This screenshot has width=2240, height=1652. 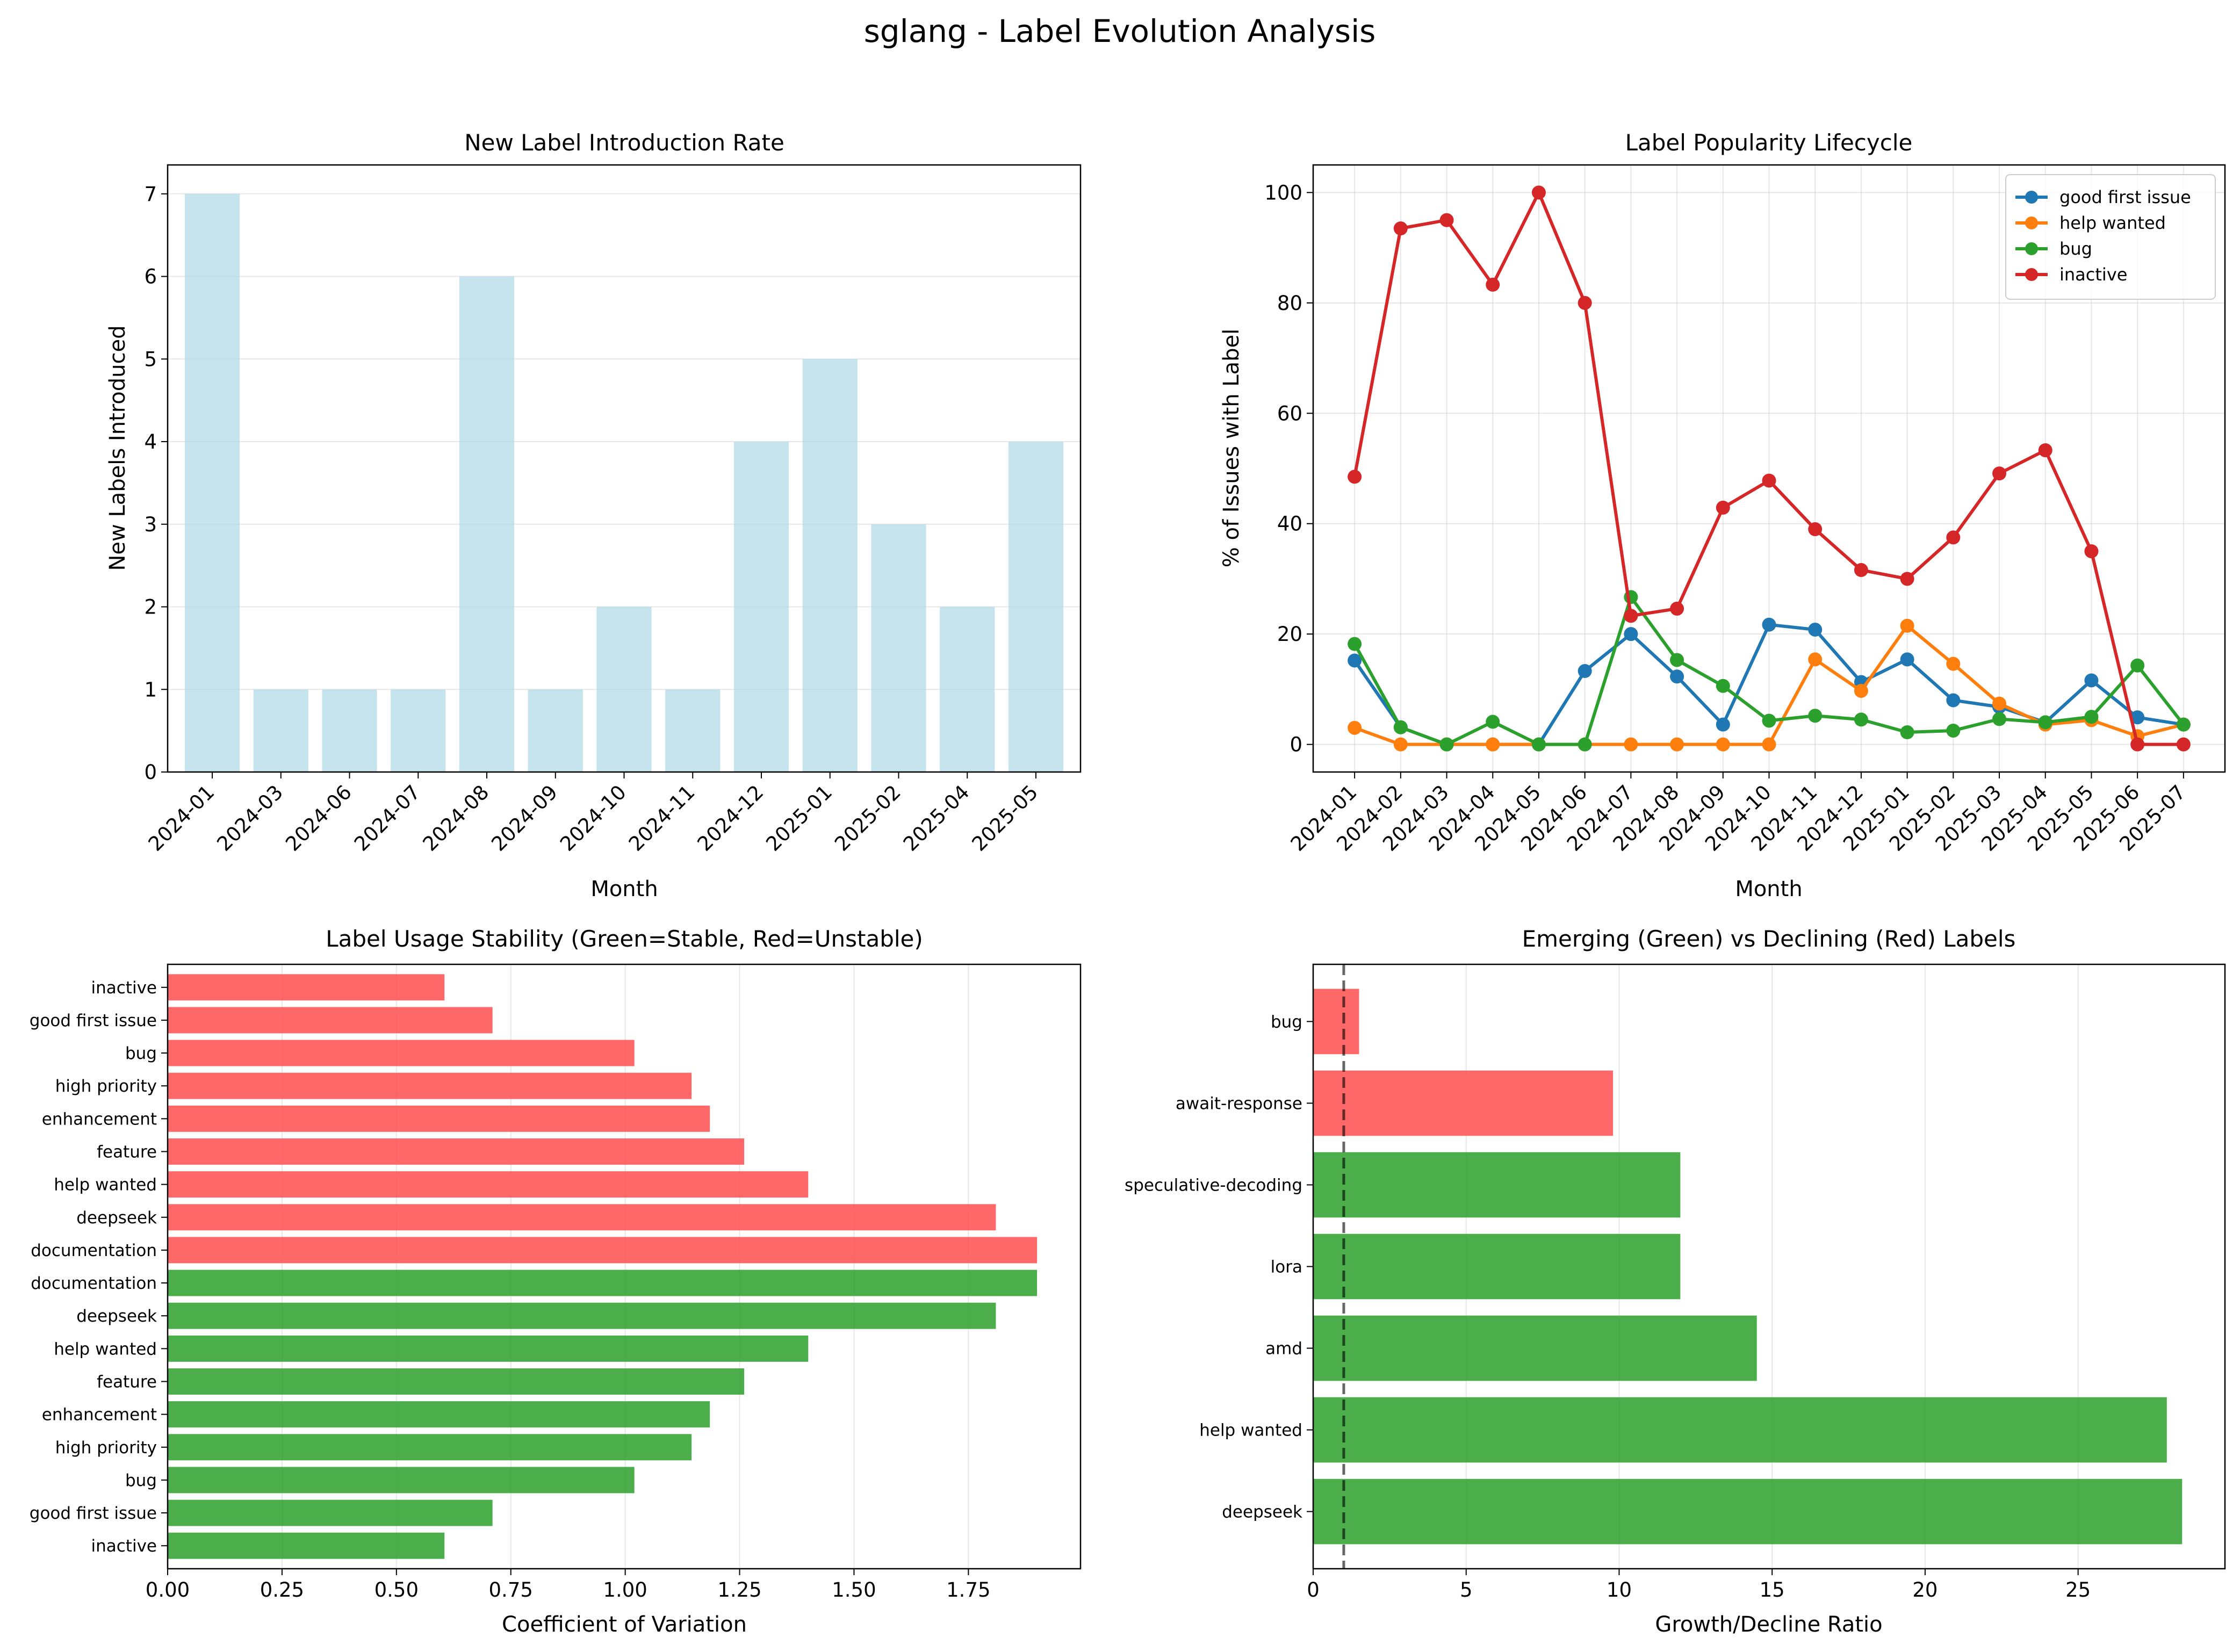 I want to click on y-tick-label: 0, so click(x=1296, y=744).